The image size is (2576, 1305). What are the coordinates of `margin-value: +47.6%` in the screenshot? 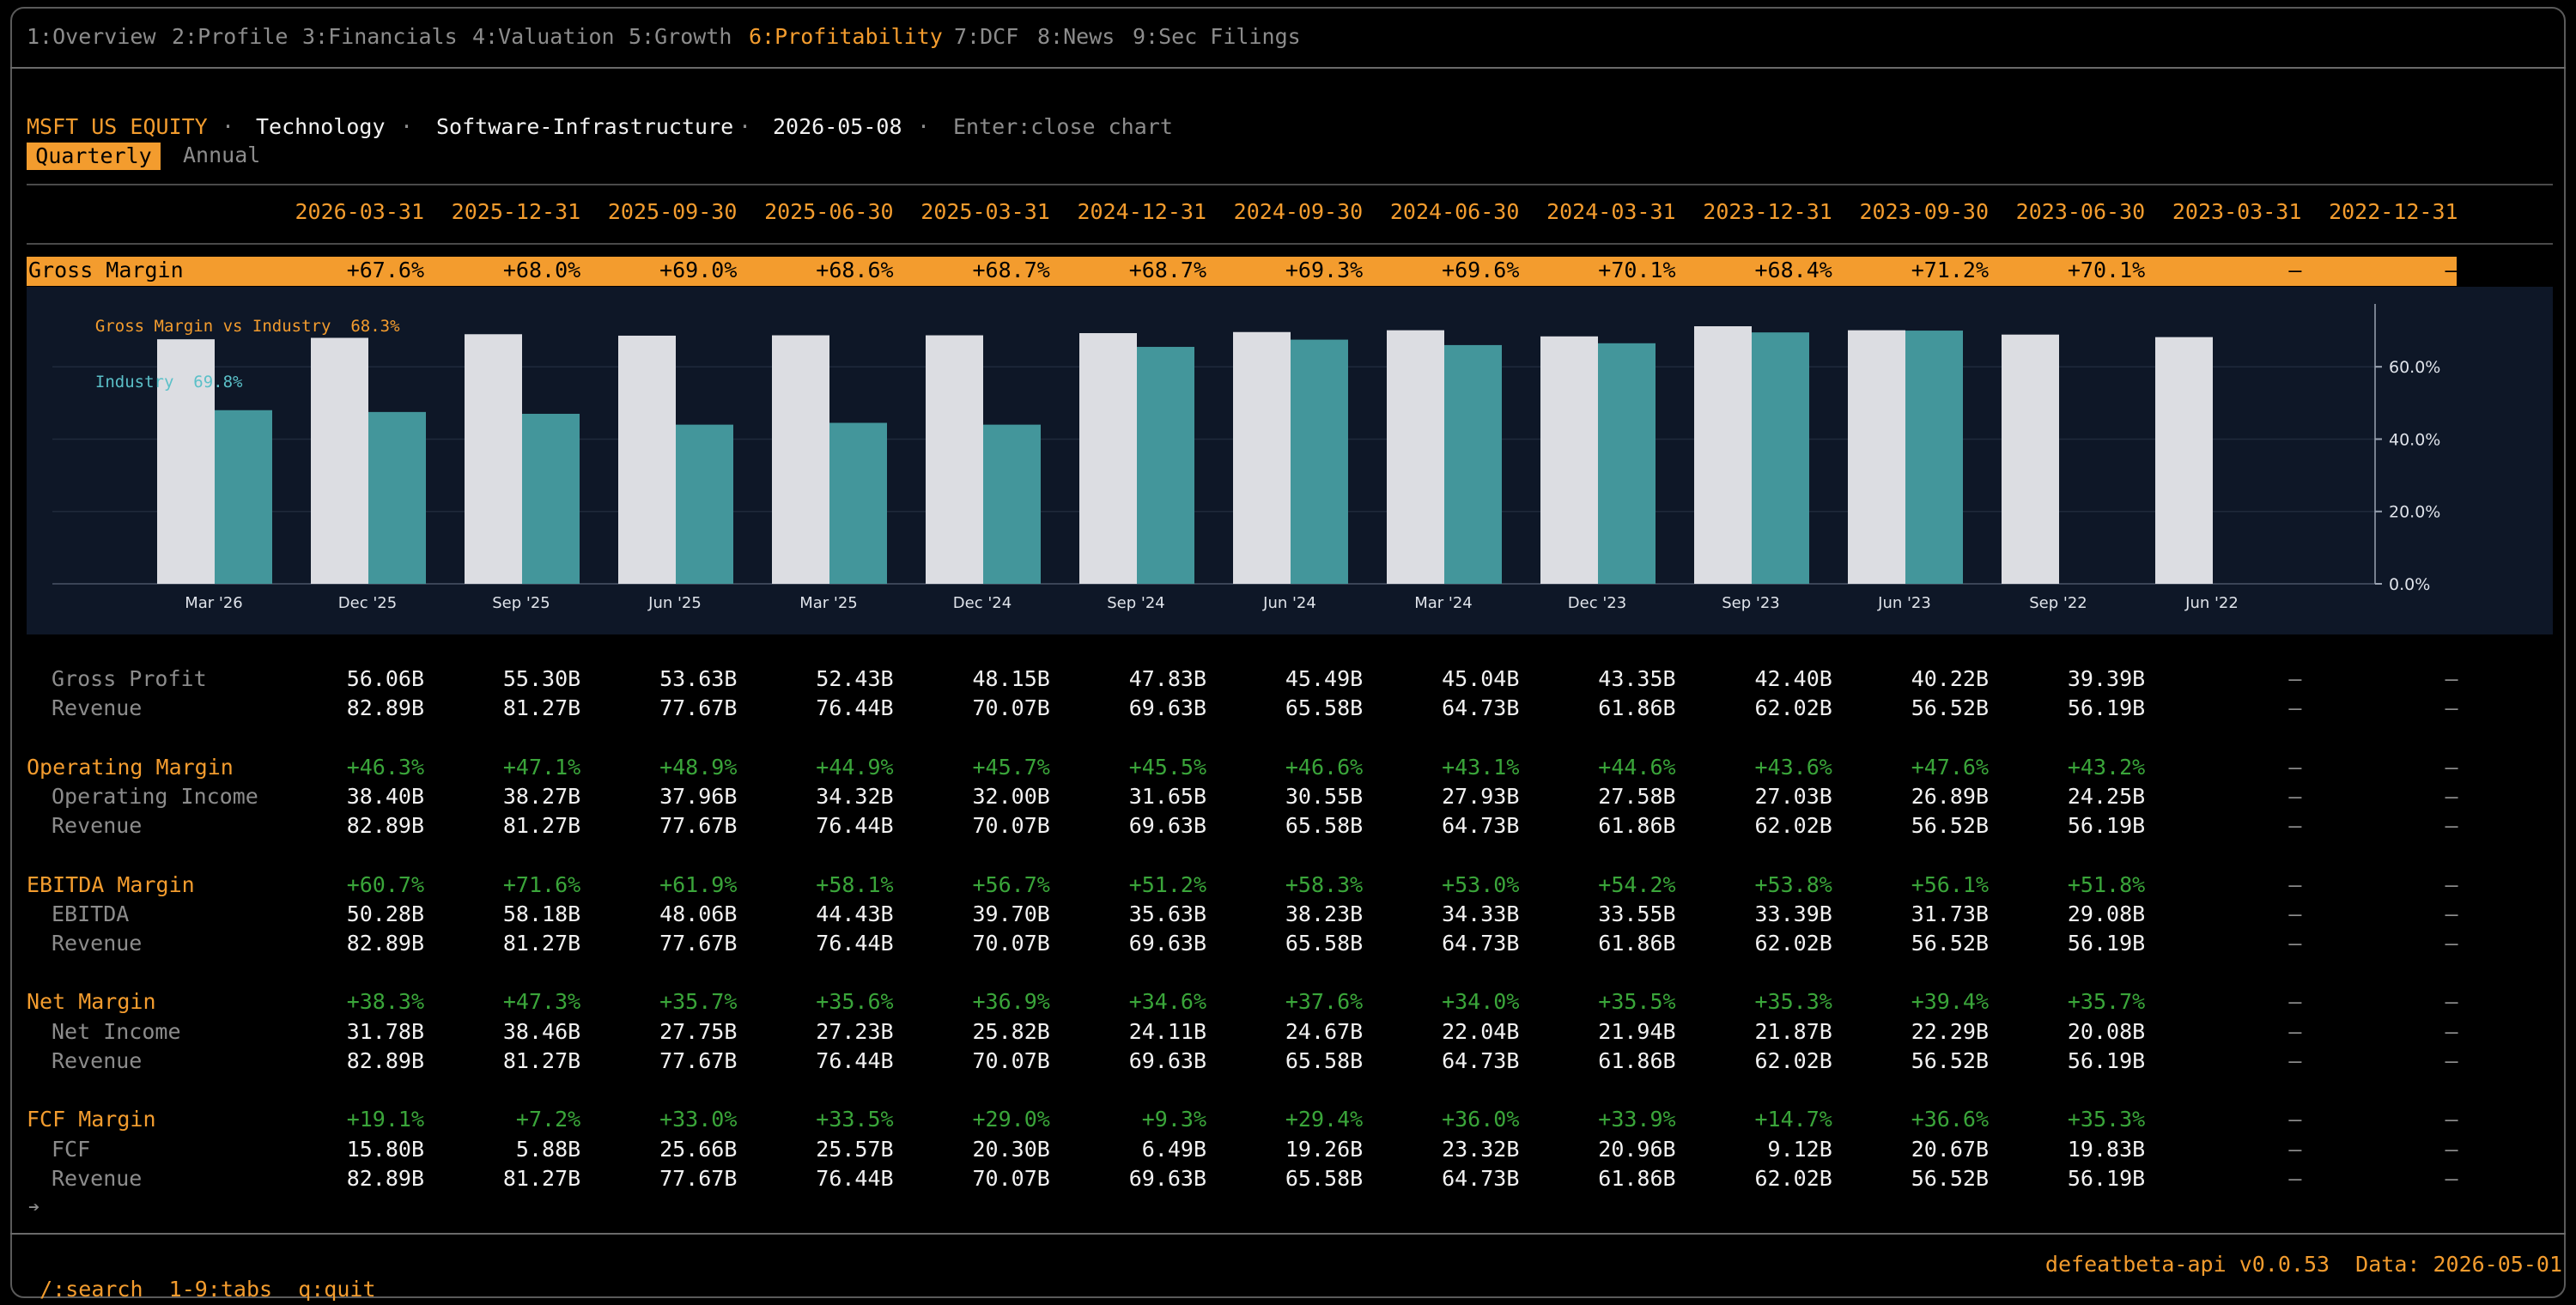 It's located at (1950, 767).